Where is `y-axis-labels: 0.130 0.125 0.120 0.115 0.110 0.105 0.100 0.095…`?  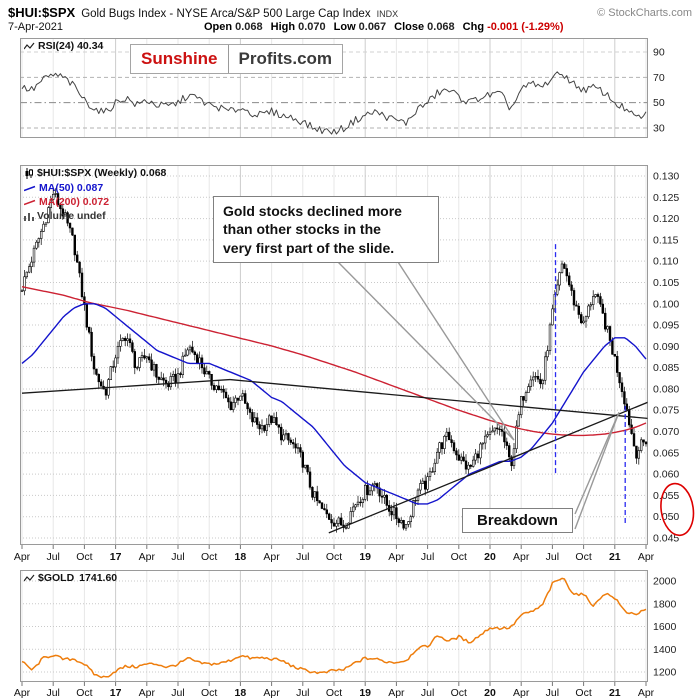
y-axis-labels: 0.130 0.125 0.120 0.115 0.110 0.105 0.100 0.095… is located at coordinates (666, 363).